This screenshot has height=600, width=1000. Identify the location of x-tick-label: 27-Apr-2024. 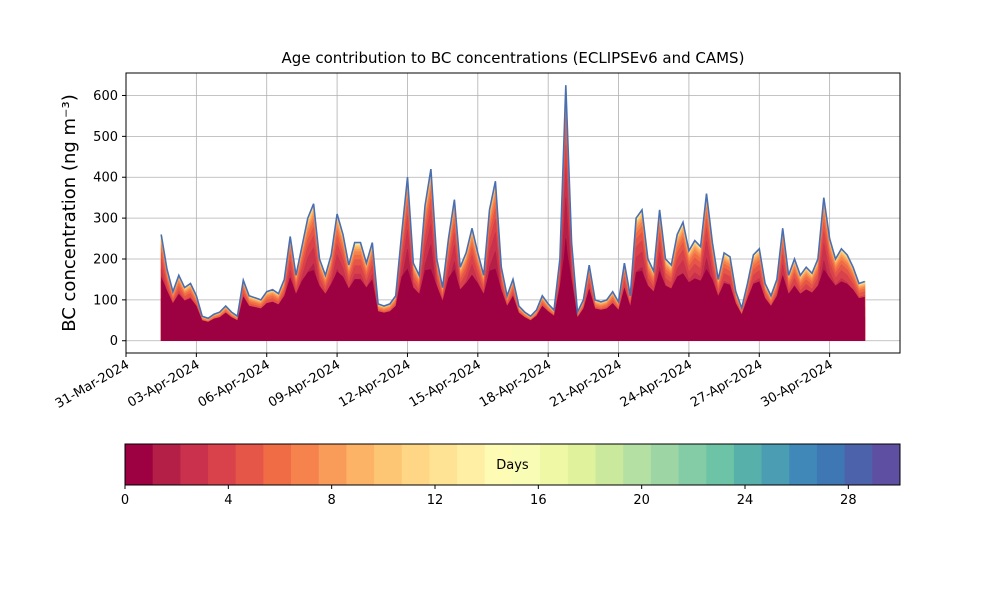
(726, 383).